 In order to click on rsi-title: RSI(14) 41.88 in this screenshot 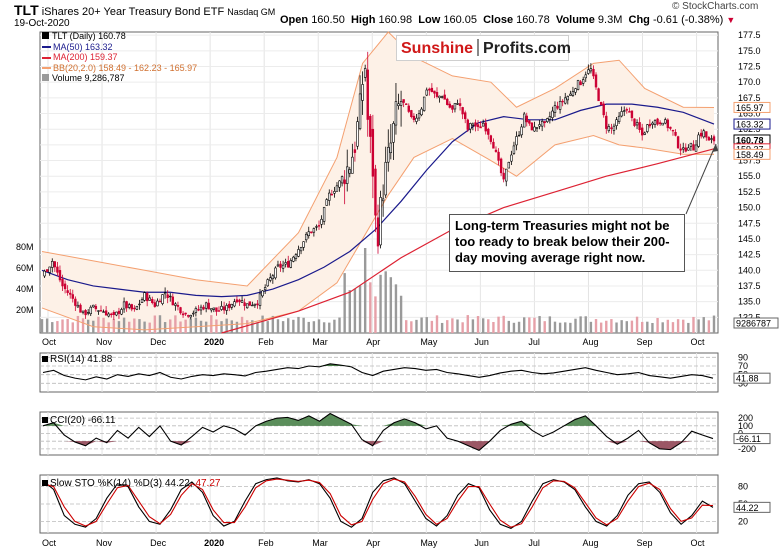, I will do `click(77, 359)`.